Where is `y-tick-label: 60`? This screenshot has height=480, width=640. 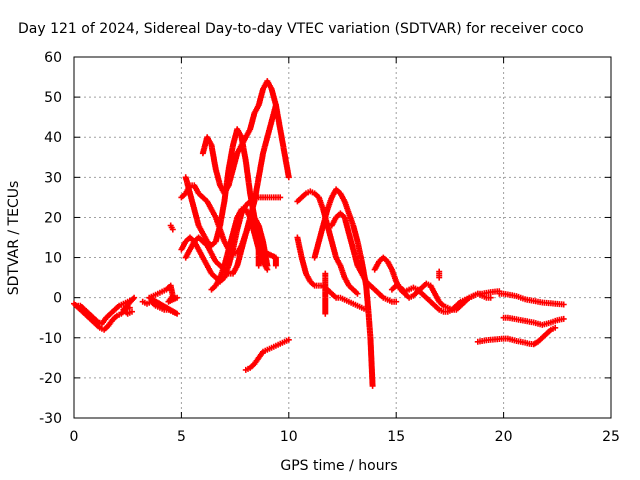
y-tick-label: 60 is located at coordinates (53, 58).